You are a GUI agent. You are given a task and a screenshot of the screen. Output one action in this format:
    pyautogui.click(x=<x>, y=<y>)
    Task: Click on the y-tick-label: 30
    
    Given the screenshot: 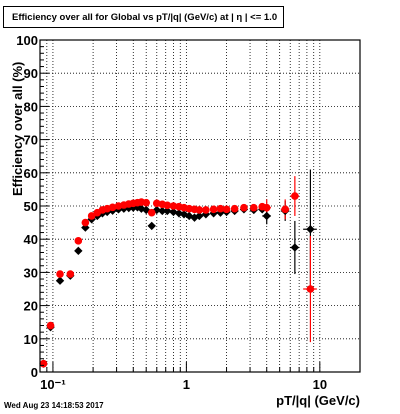 What is the action you would take?
    pyautogui.click(x=31, y=272)
    